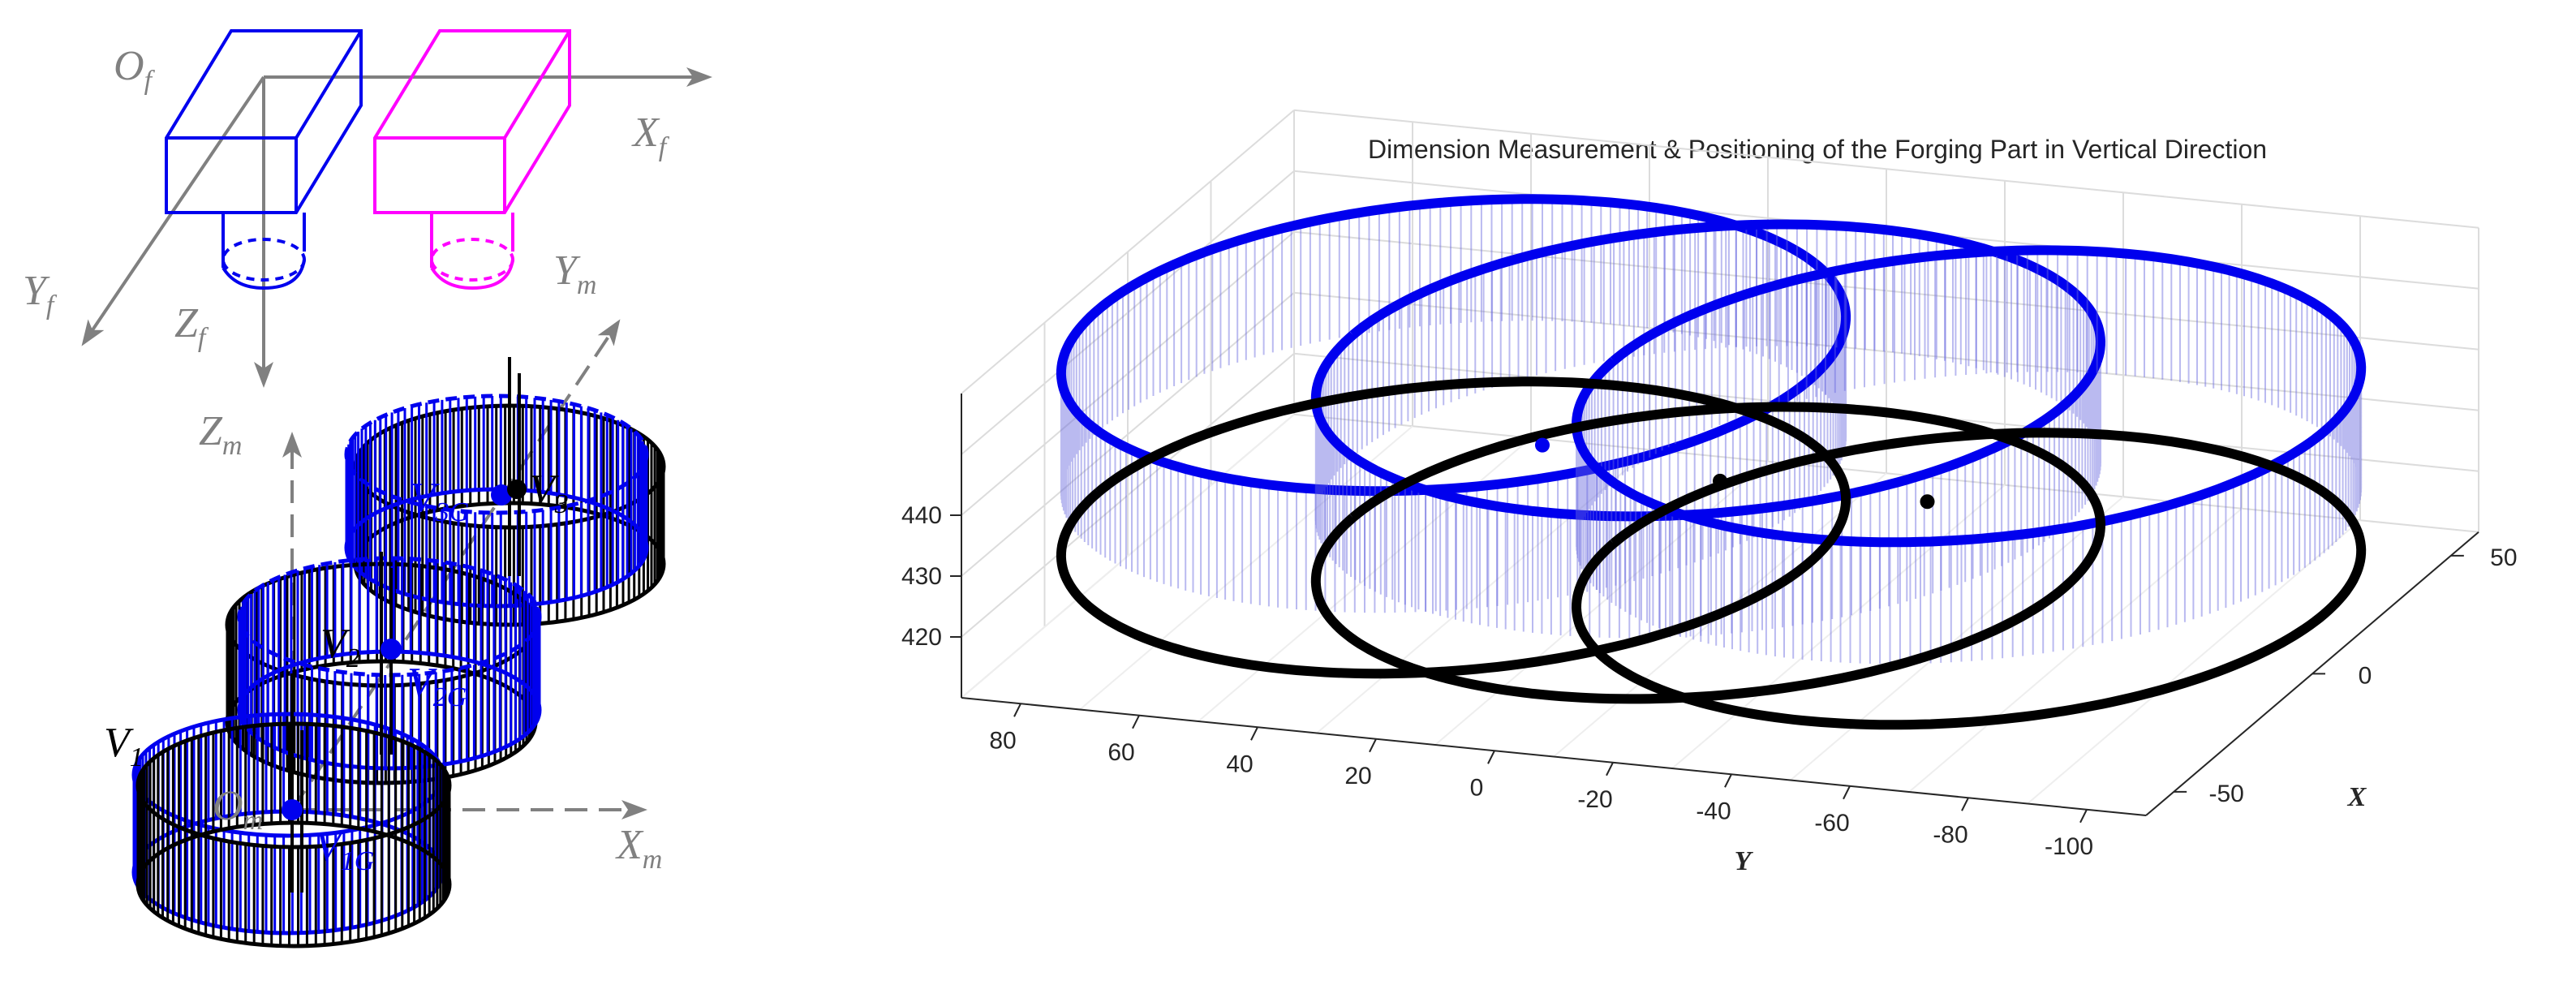 Image resolution: width=2576 pixels, height=998 pixels. I want to click on y-tick-label: -20, so click(1594, 799).